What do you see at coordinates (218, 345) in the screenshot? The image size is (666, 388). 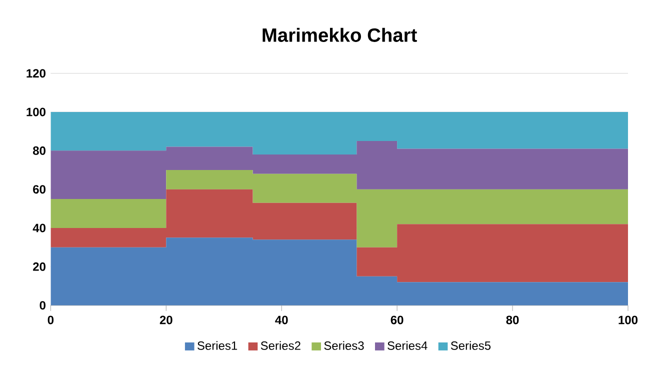 I see `legend-label: Series1` at bounding box center [218, 345].